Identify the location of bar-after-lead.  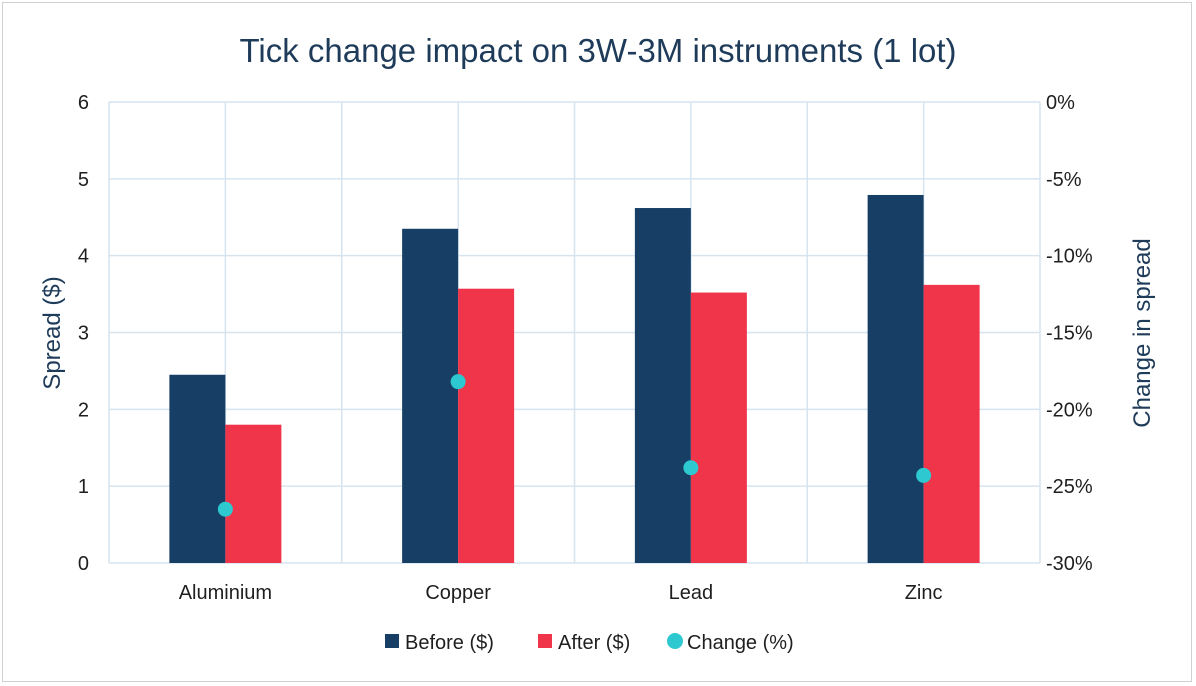
(718, 427).